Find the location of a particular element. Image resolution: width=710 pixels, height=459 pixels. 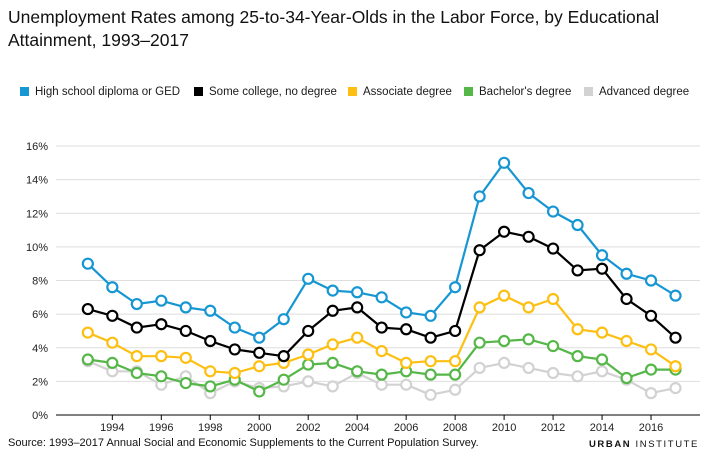

x-tick-label: 2010 is located at coordinates (504, 428).